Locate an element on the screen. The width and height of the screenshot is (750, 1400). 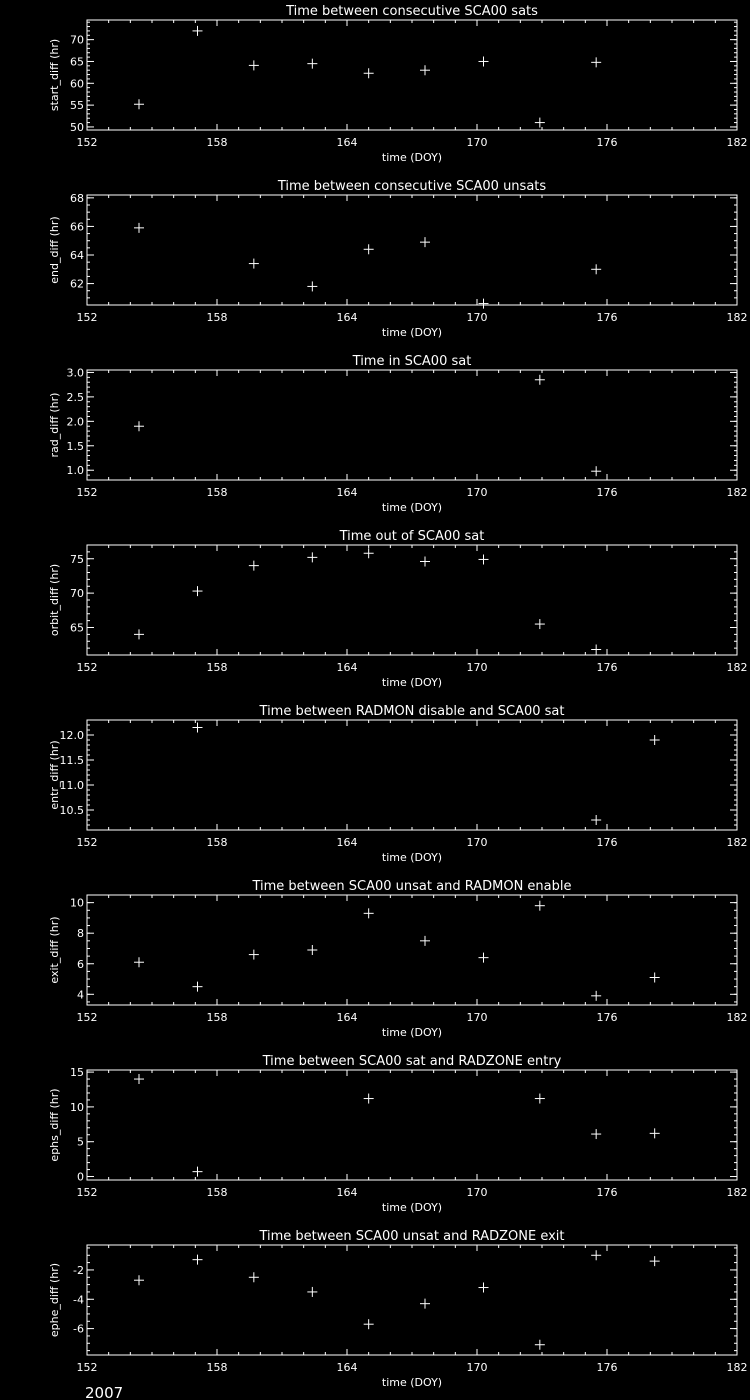
y-tick-label: 66 is located at coordinates (77, 226).